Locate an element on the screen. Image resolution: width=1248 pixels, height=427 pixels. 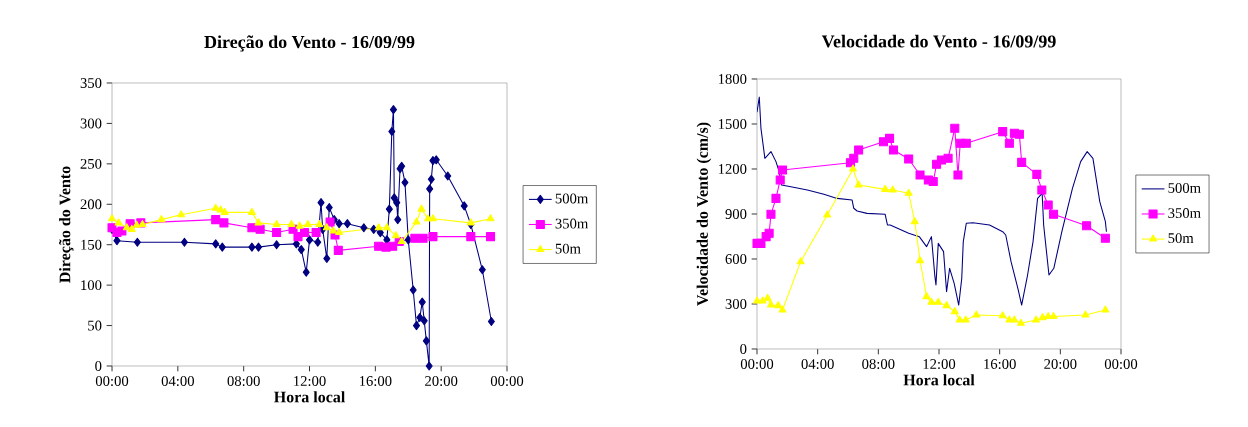
y-tick-label: 1500 is located at coordinates (732, 124).